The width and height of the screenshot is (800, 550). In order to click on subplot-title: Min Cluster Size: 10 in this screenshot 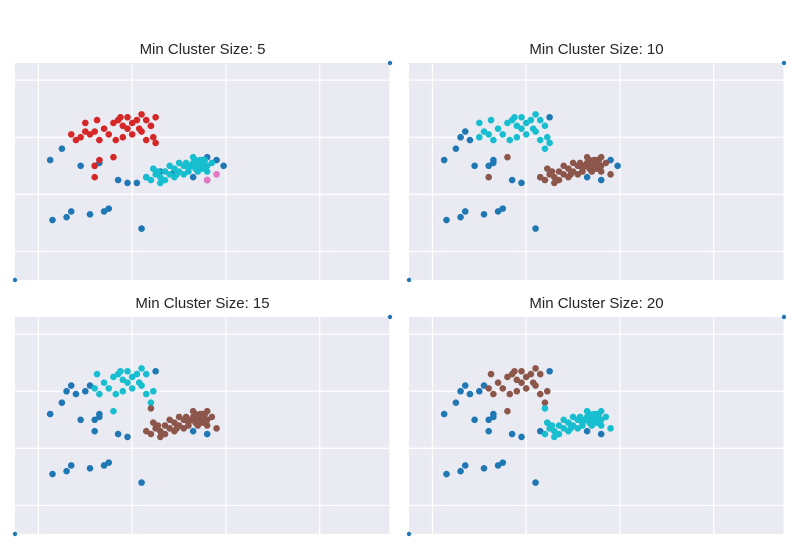, I will do `click(596, 49)`.